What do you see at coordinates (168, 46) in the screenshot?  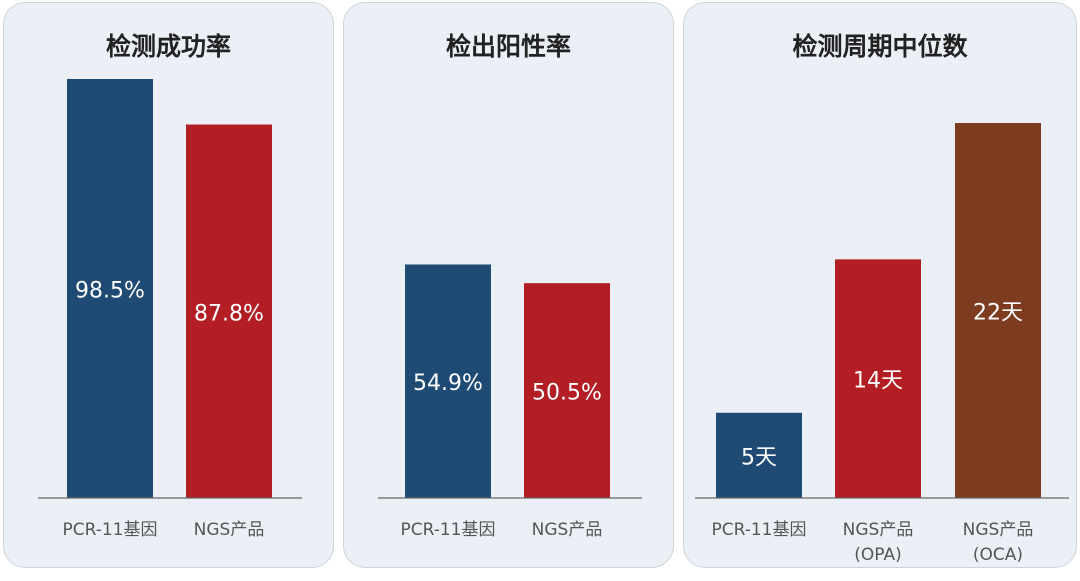 I see `chart-title: 检测成功率` at bounding box center [168, 46].